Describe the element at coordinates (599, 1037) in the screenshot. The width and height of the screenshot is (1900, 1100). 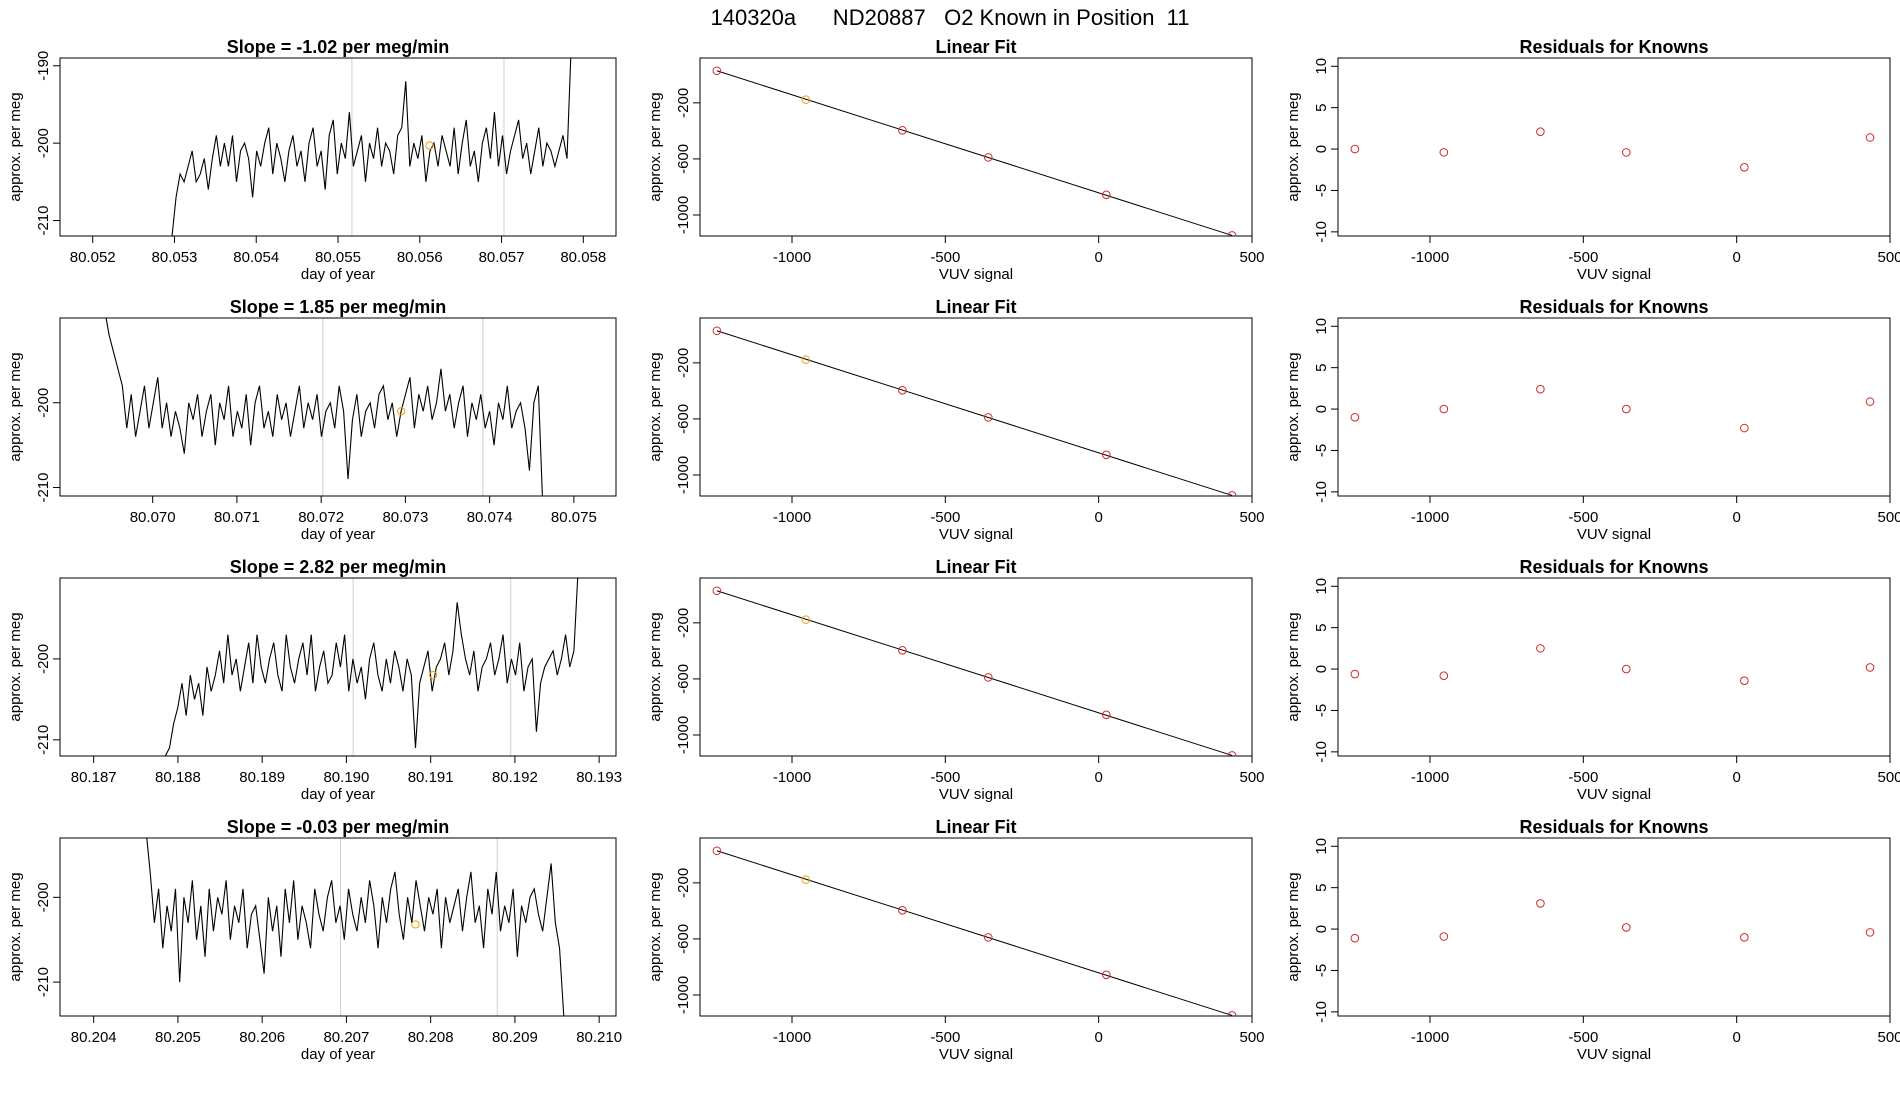
I see `x-tick-label: 80.210` at that location.